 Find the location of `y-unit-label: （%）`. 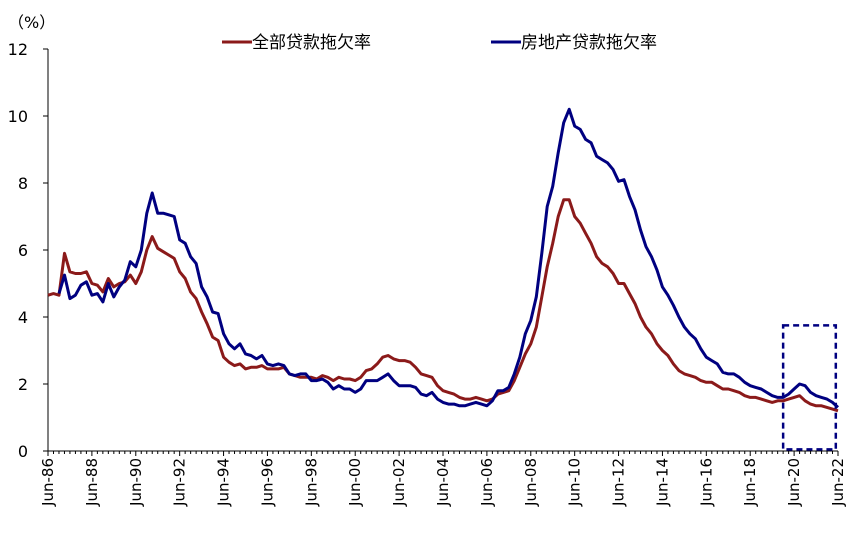

y-unit-label: （%） is located at coordinates (31, 22).